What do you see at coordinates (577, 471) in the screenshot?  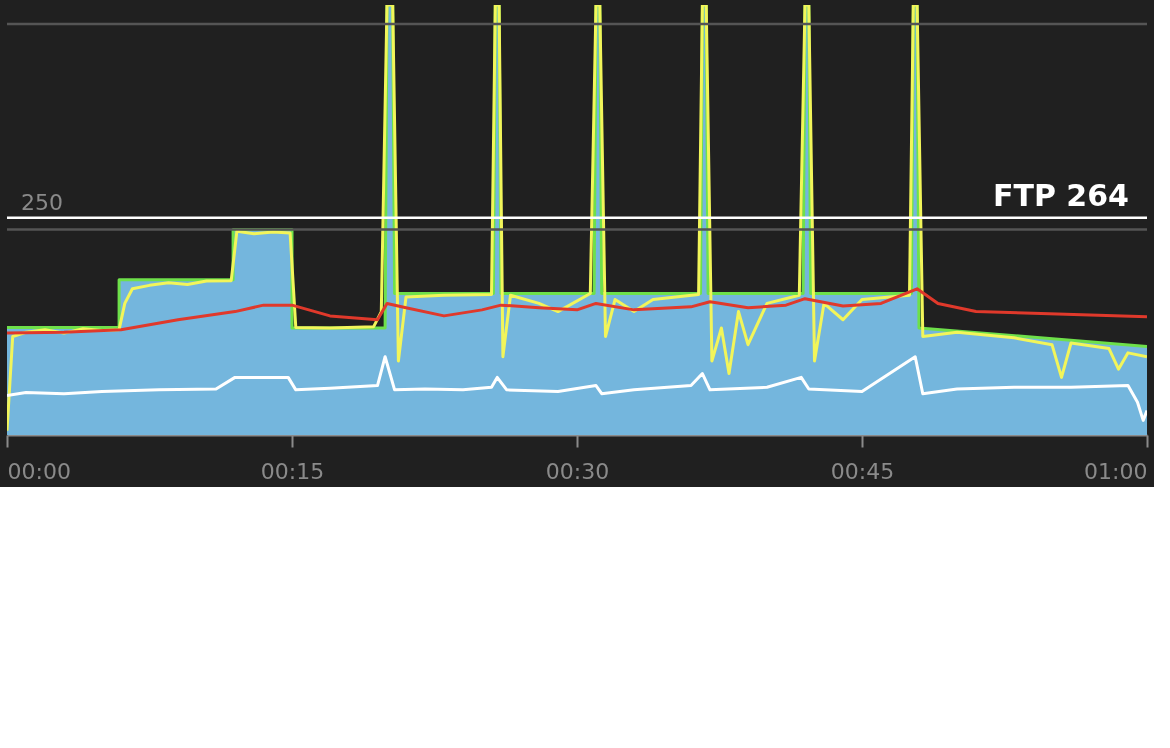 I see `x-tick-label: 00:30` at bounding box center [577, 471].